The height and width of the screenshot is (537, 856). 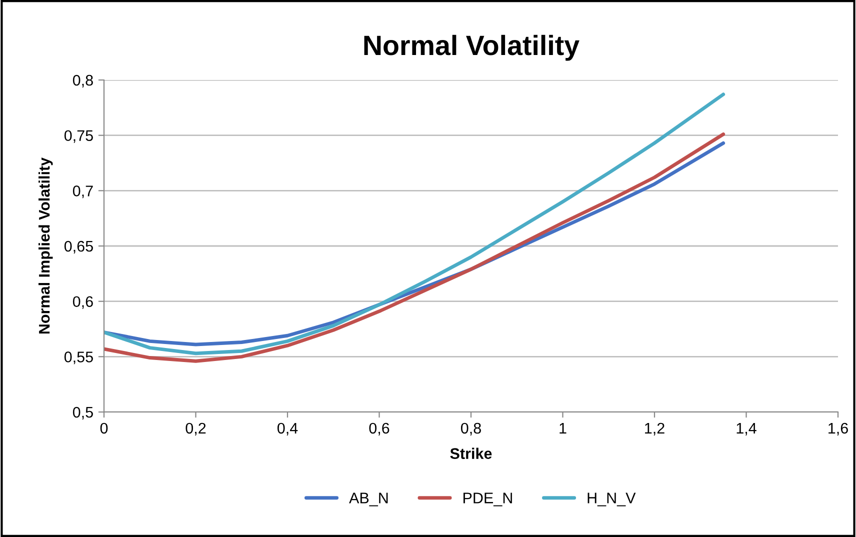 What do you see at coordinates (82, 302) in the screenshot?
I see `y-tick-label: 0,6` at bounding box center [82, 302].